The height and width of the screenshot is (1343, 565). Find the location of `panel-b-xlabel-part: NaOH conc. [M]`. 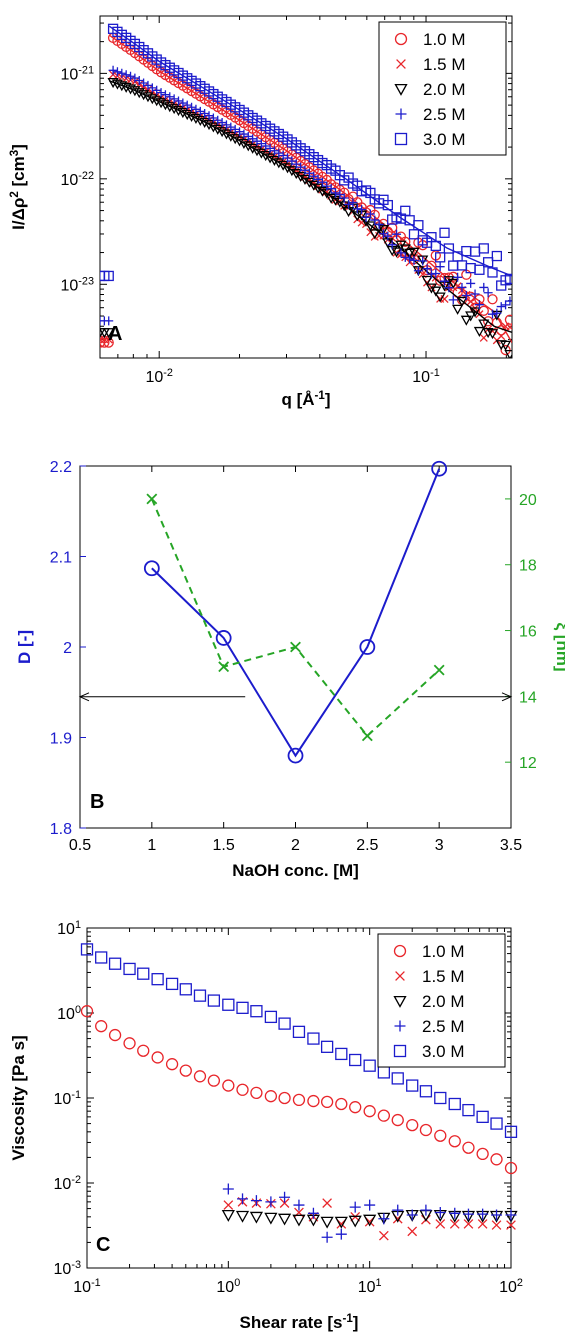

panel-b-xlabel-part: NaOH conc. [M] is located at coordinates (295, 870).